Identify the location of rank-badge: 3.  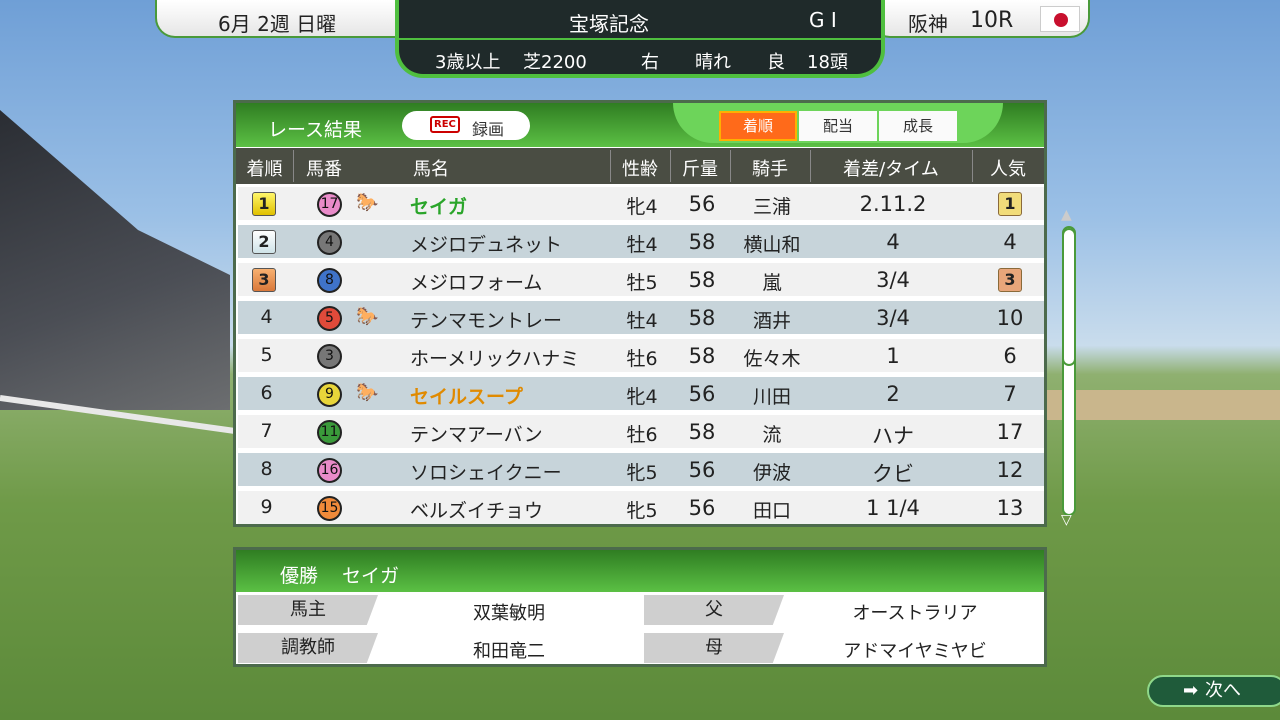
(264, 280).